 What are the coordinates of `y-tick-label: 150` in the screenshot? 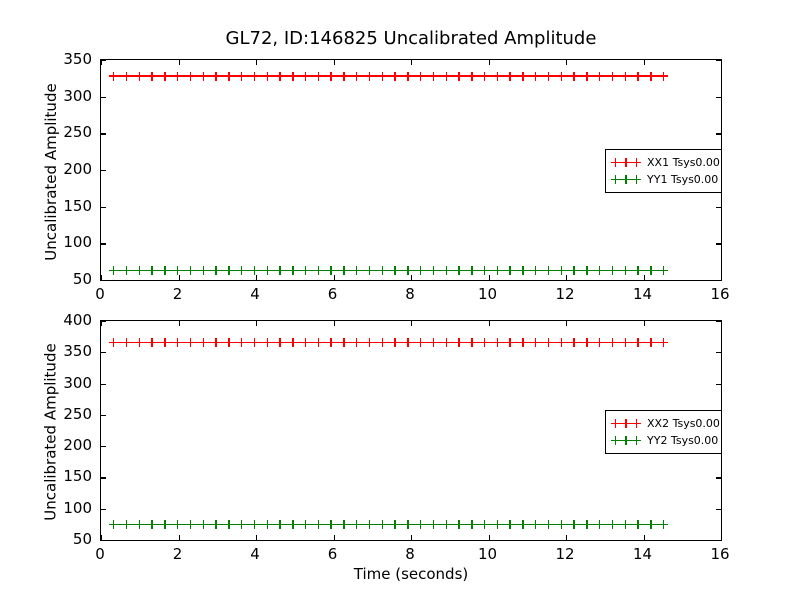 It's located at (77, 476).